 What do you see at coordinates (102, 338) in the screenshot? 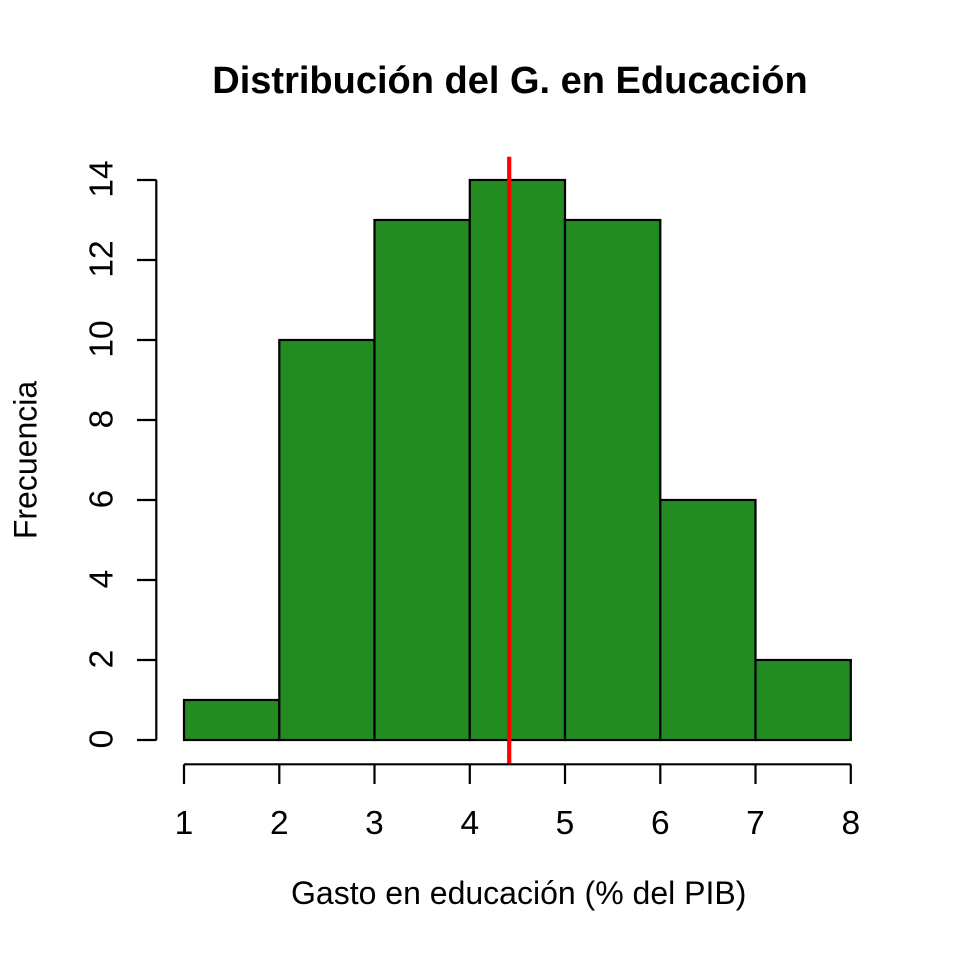
I see `svg-text: 10` at bounding box center [102, 338].